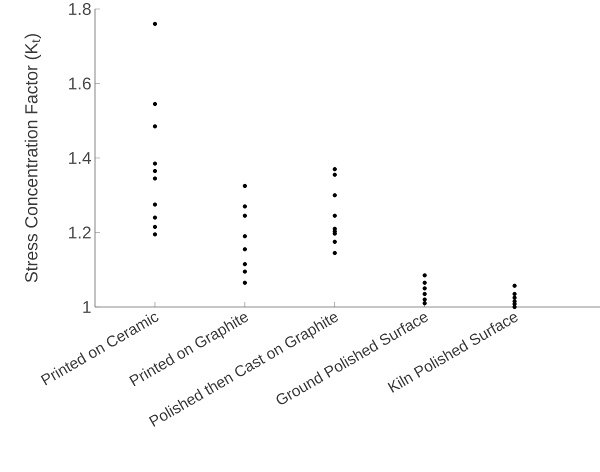  What do you see at coordinates (32, 158) in the screenshot?
I see `y-axis-title: Stress Concentration Factor (K$_{t}$)` at bounding box center [32, 158].